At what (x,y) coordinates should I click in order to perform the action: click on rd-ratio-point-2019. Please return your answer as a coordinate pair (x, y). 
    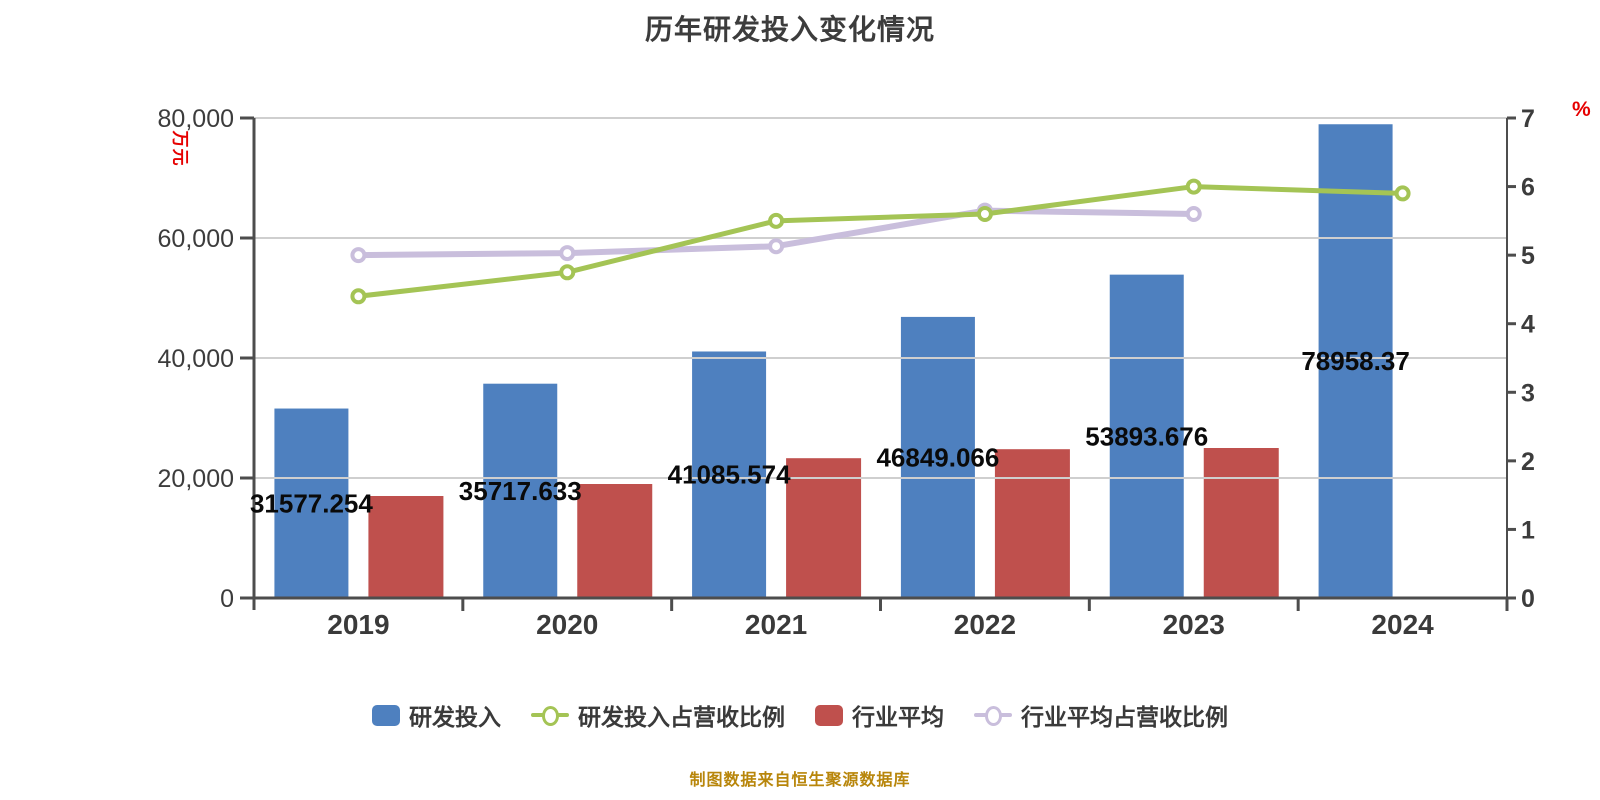
    Looking at the image, I should click on (358, 296).